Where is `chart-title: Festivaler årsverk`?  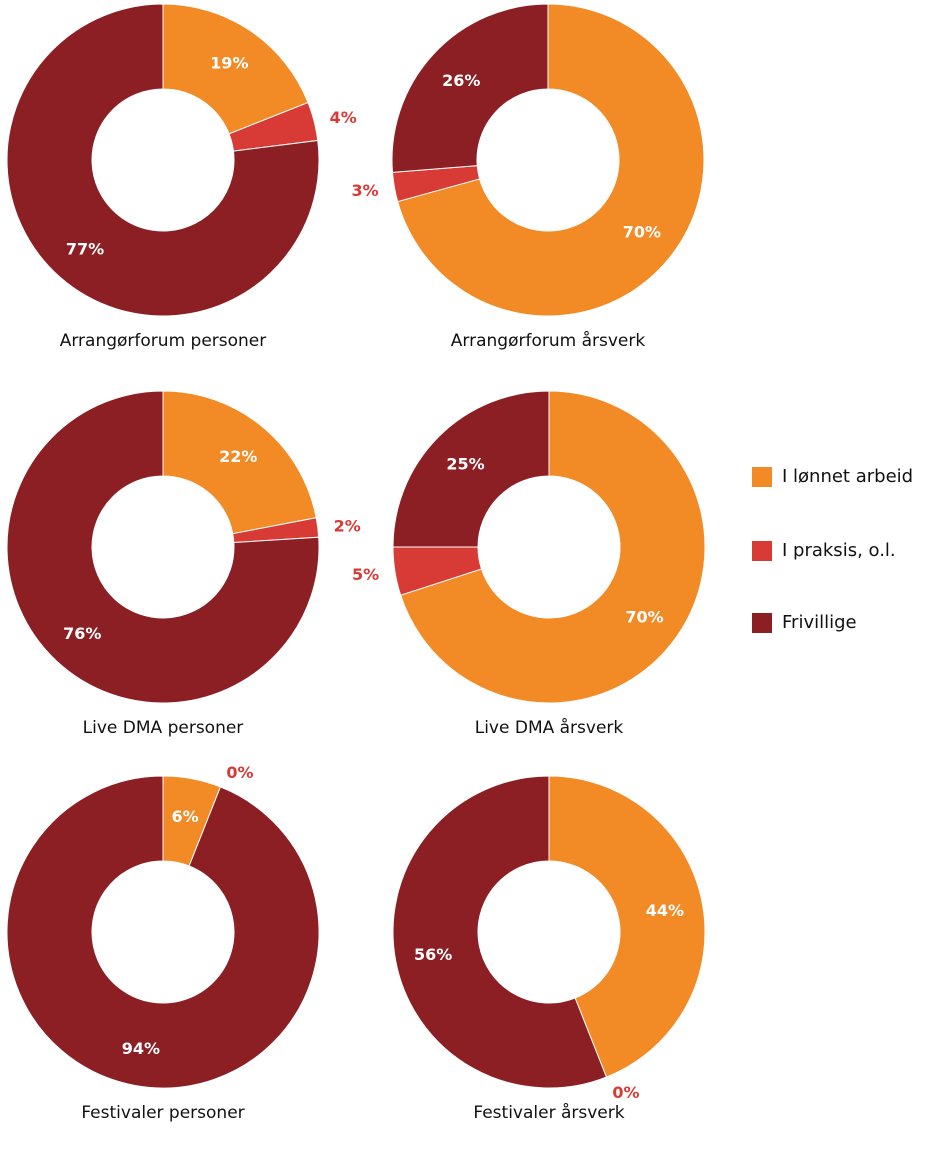 chart-title: Festivaler årsverk is located at coordinates (548, 1112).